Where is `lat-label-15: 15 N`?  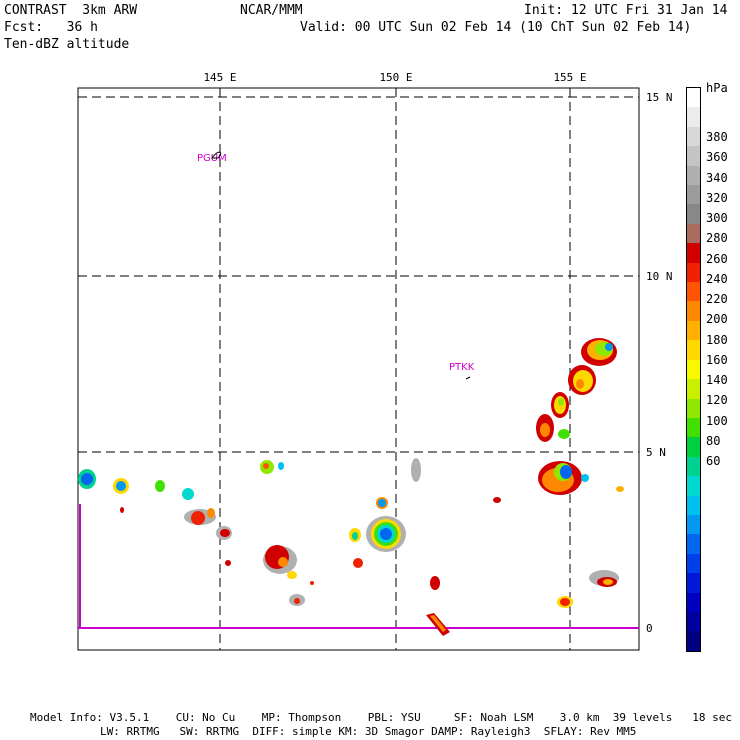 lat-label-15: 15 N is located at coordinates (659, 97).